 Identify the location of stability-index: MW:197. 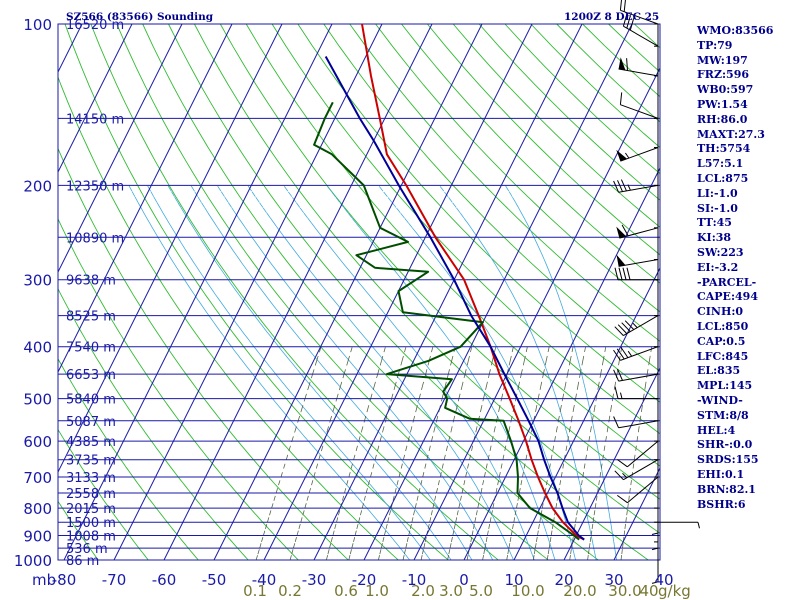
(722, 60).